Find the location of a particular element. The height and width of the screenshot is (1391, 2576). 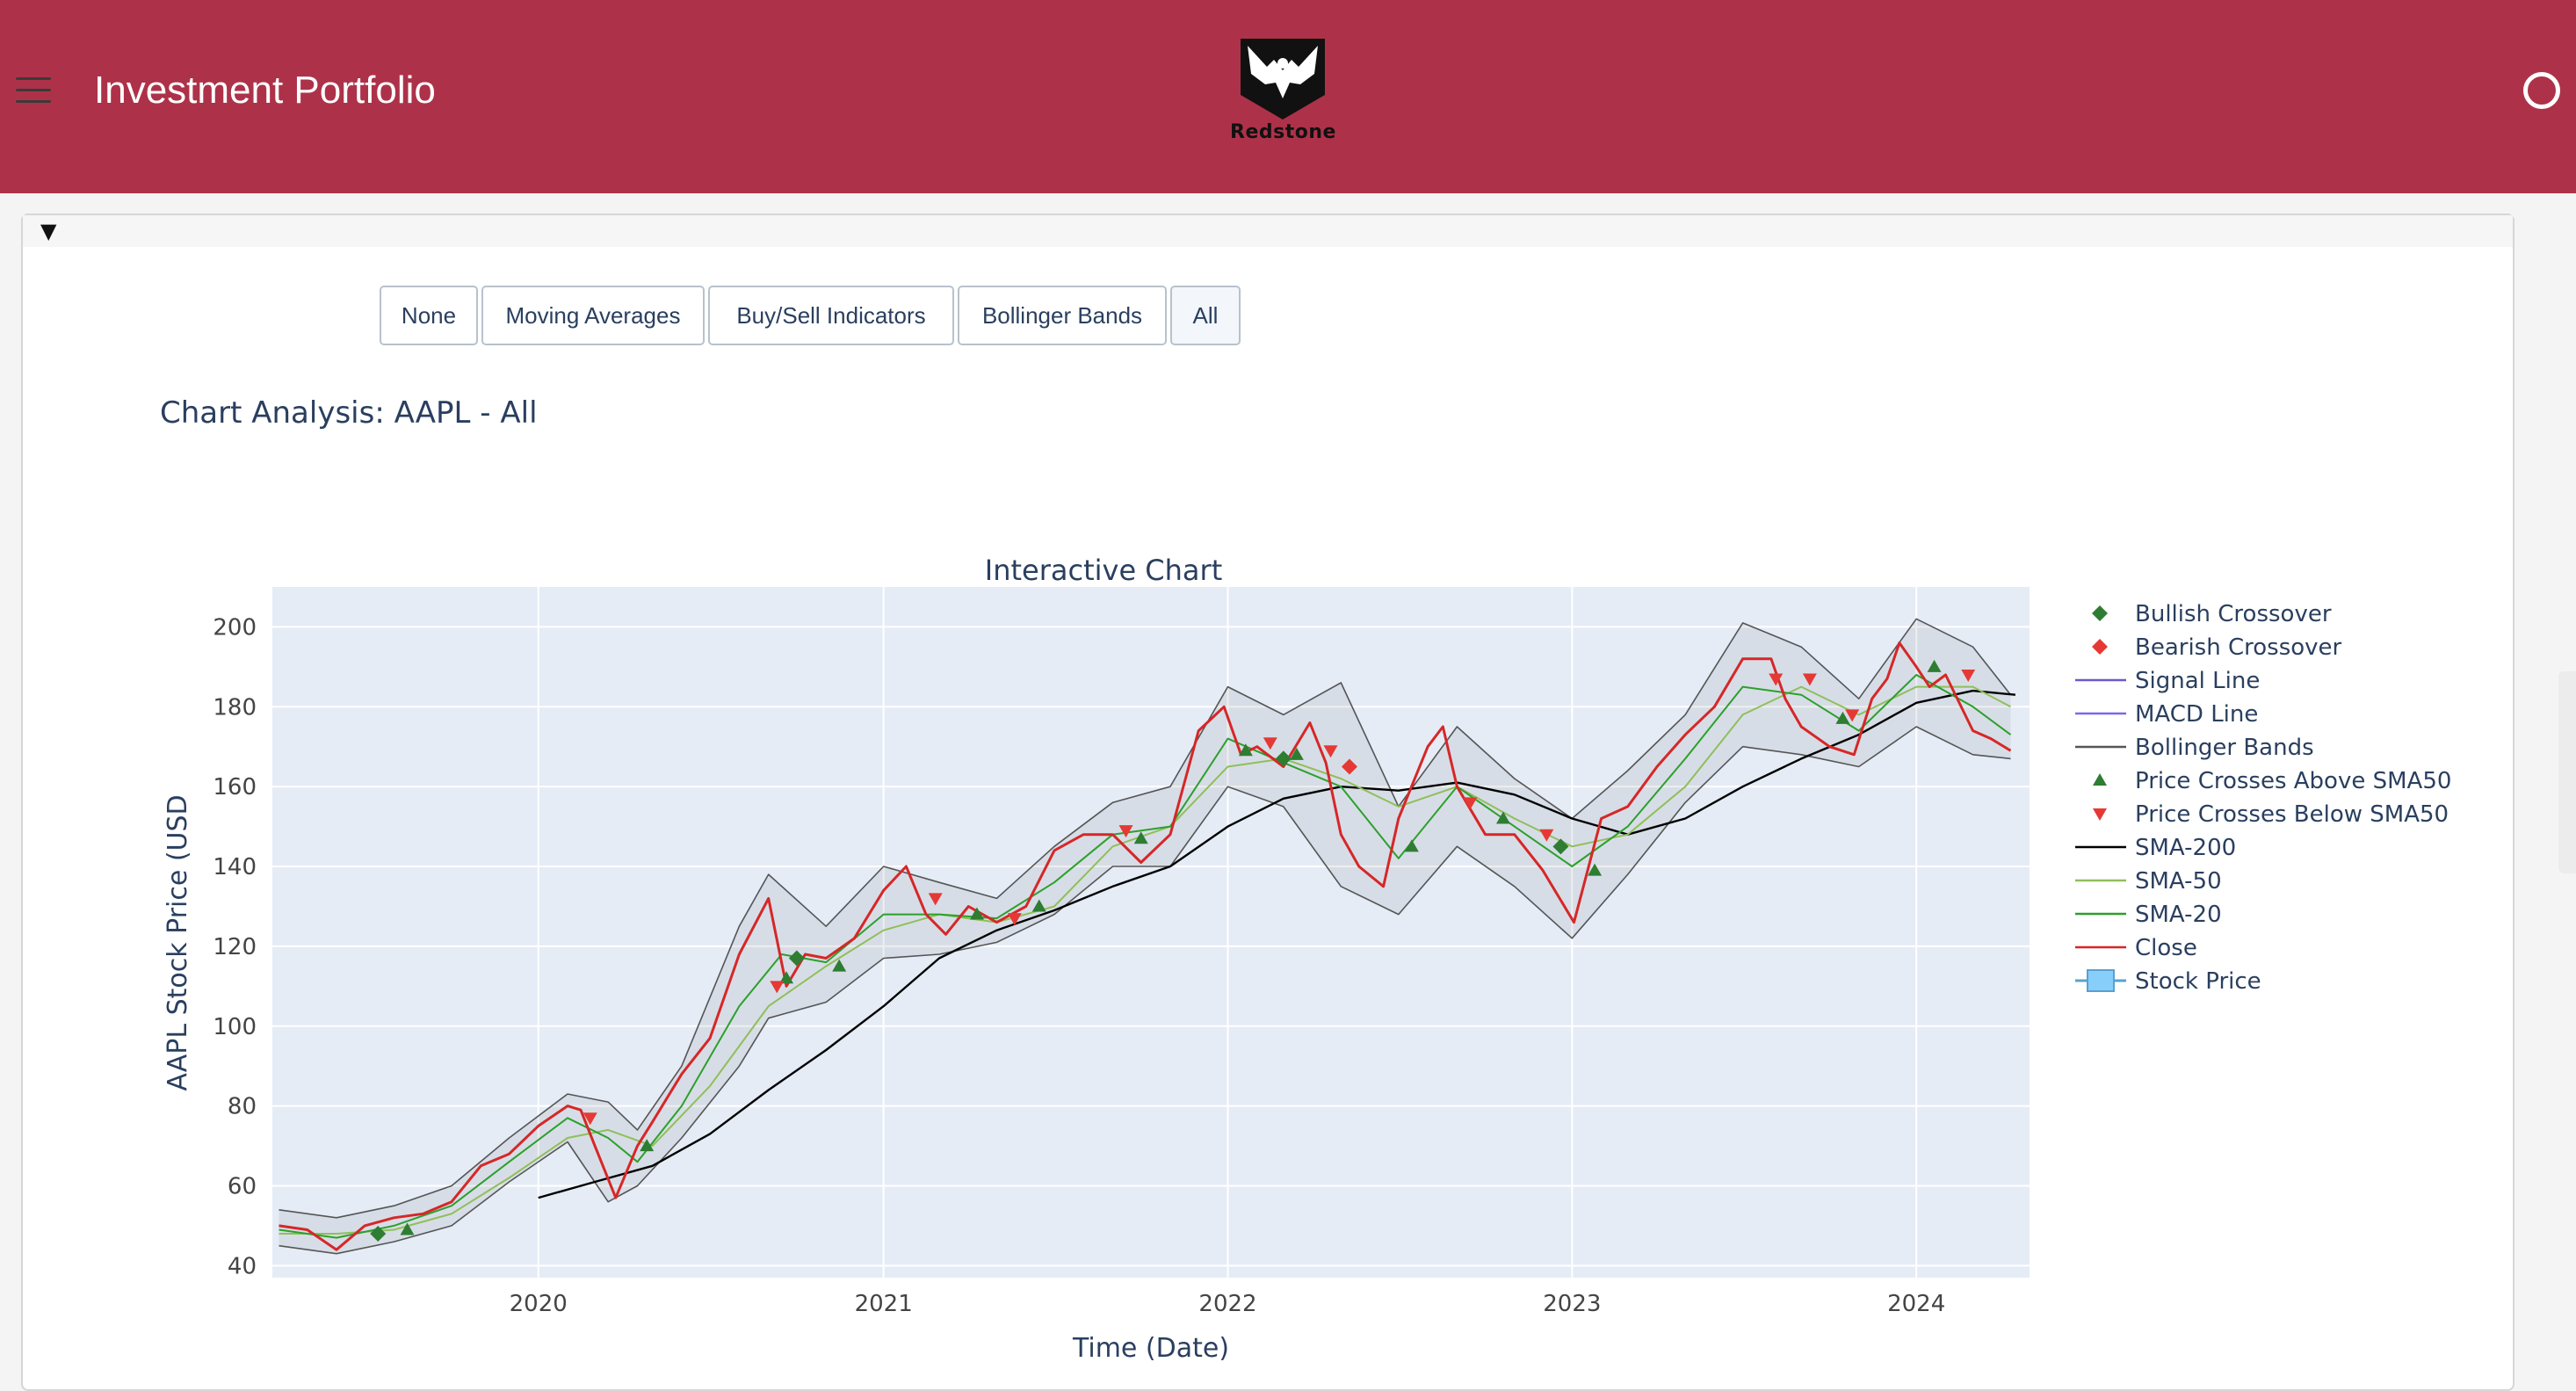

x-tick-label: 2022 is located at coordinates (1227, 1304).